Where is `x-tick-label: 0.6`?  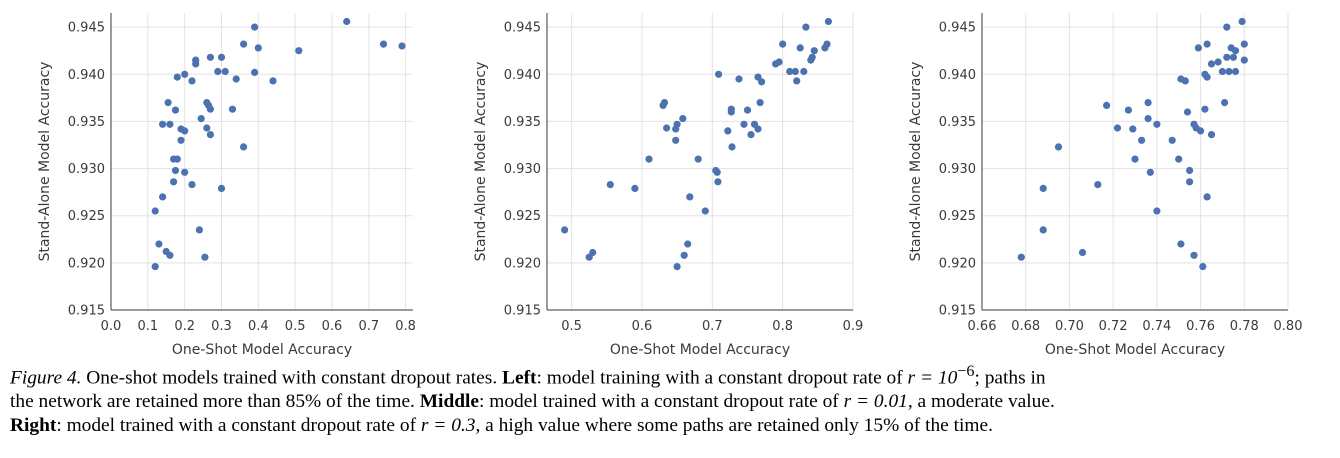 x-tick-label: 0.6 is located at coordinates (642, 326).